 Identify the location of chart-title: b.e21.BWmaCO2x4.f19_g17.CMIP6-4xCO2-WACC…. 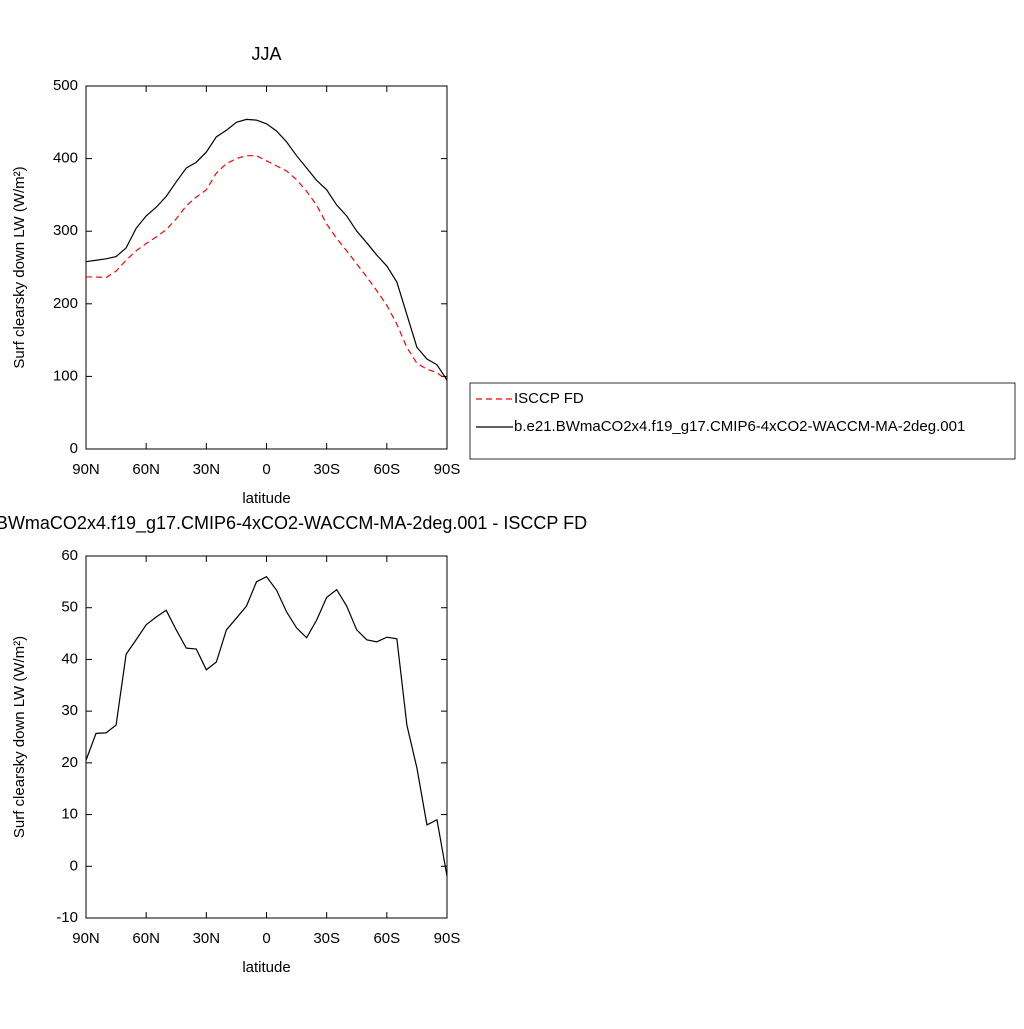
(293, 523).